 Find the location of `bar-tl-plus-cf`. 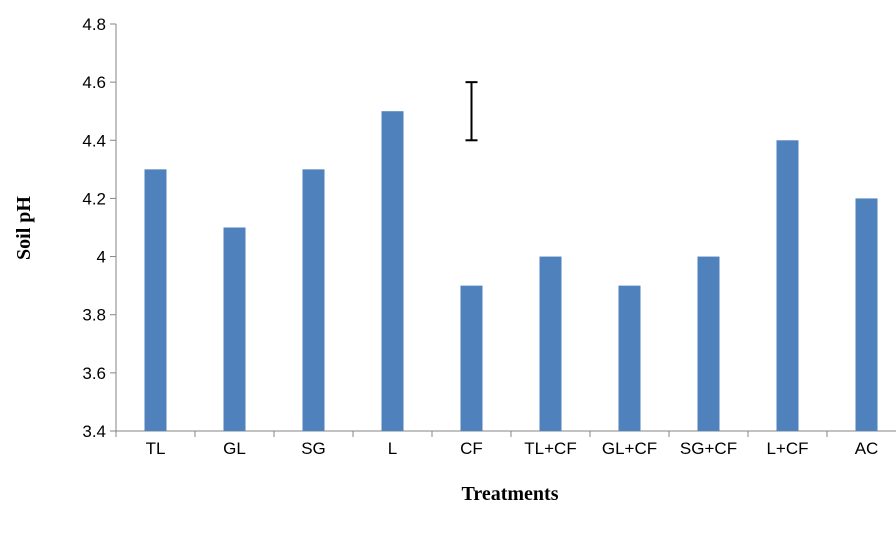

bar-tl-plus-cf is located at coordinates (550, 343).